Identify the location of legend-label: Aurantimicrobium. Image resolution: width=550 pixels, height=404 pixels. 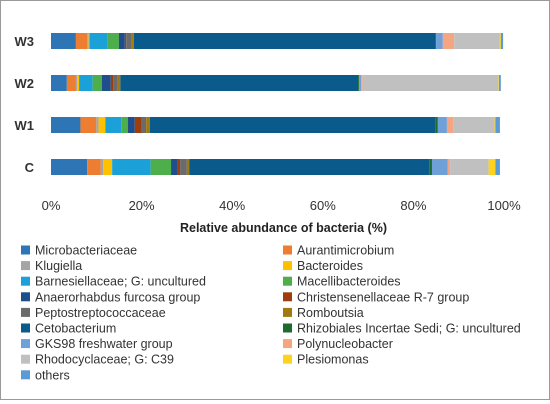
(345, 251).